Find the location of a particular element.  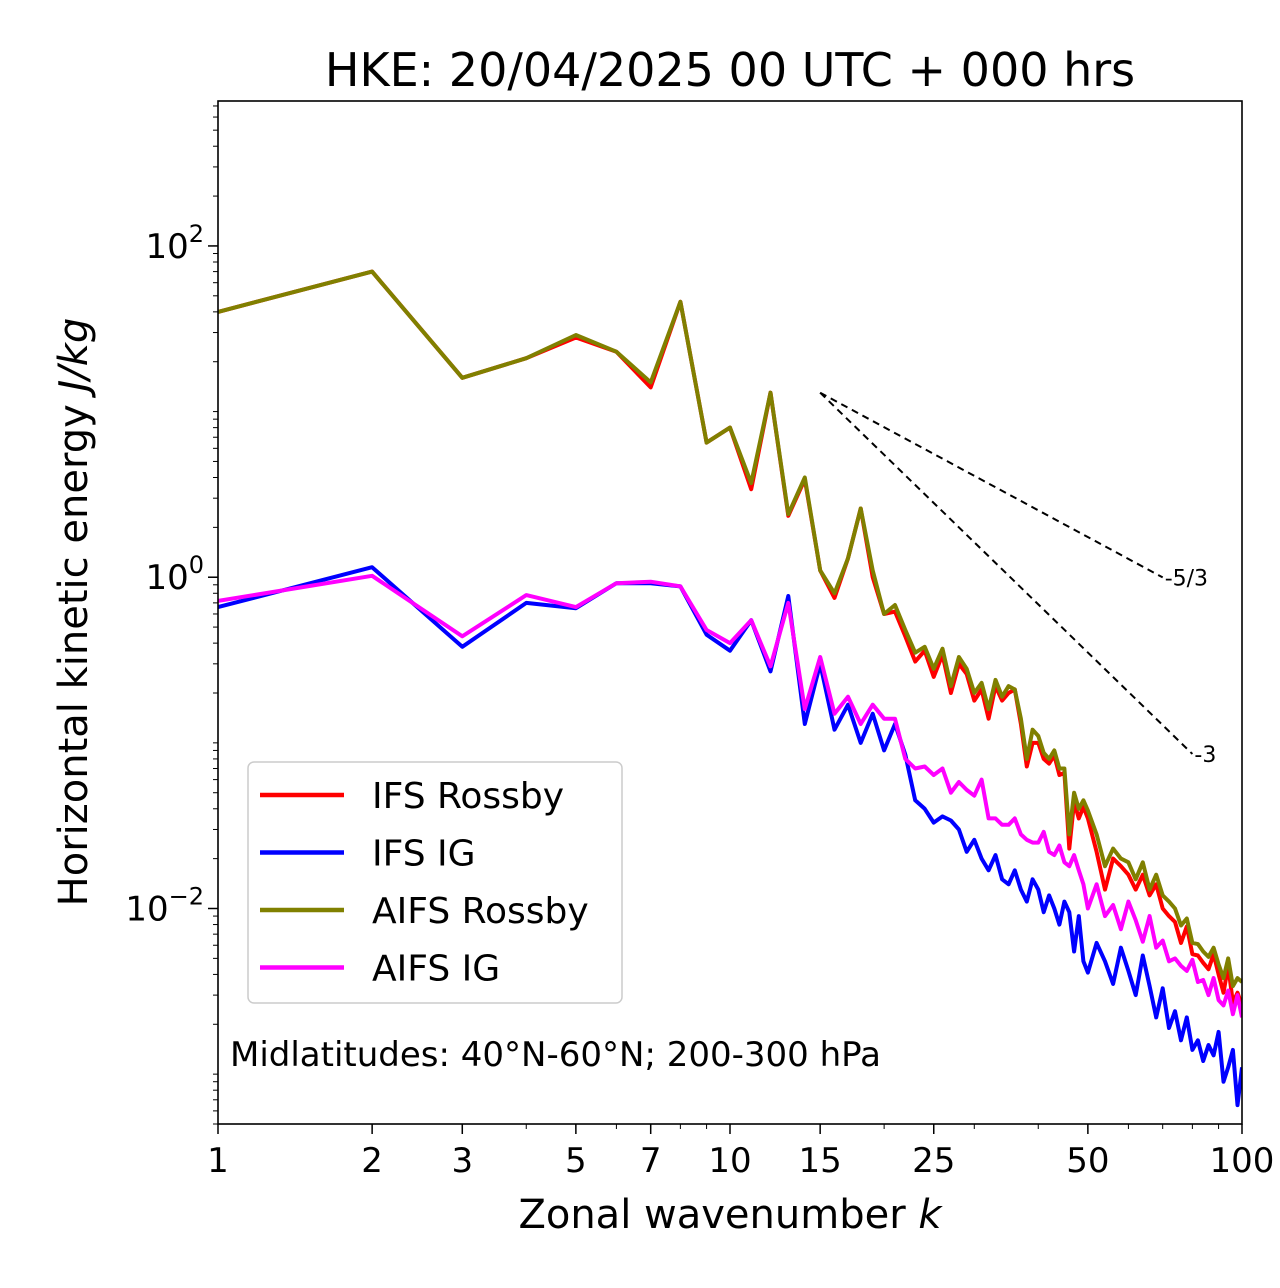

x-tick-label: 5 is located at coordinates (576, 1161).